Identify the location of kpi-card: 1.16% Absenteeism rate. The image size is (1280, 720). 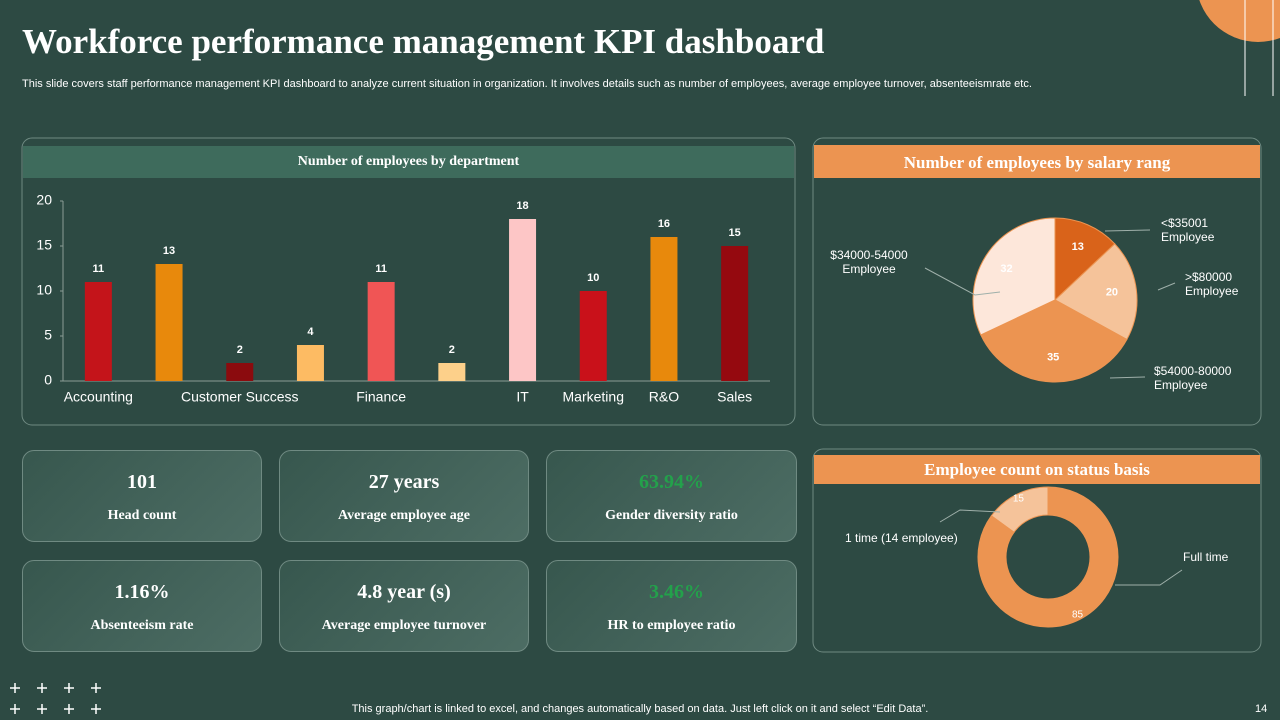
(142, 606).